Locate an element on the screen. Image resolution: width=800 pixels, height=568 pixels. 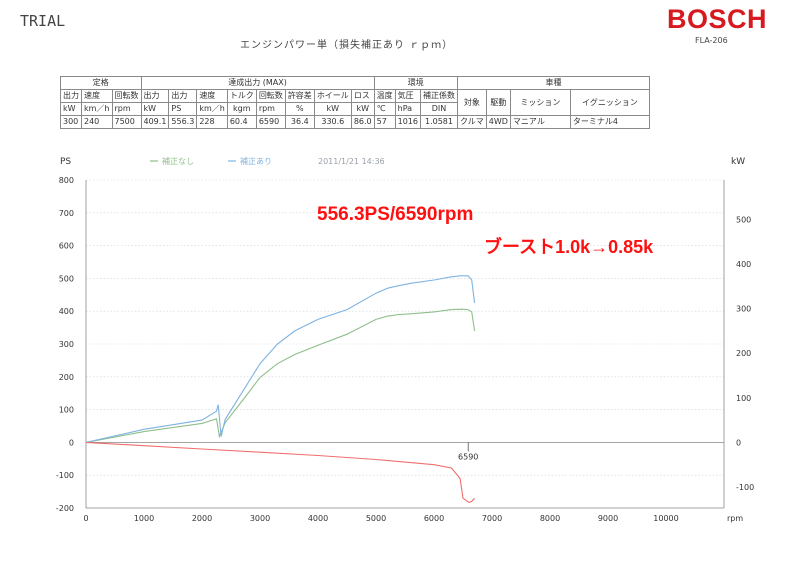
peak-marker: 6590 is located at coordinates (468, 451).